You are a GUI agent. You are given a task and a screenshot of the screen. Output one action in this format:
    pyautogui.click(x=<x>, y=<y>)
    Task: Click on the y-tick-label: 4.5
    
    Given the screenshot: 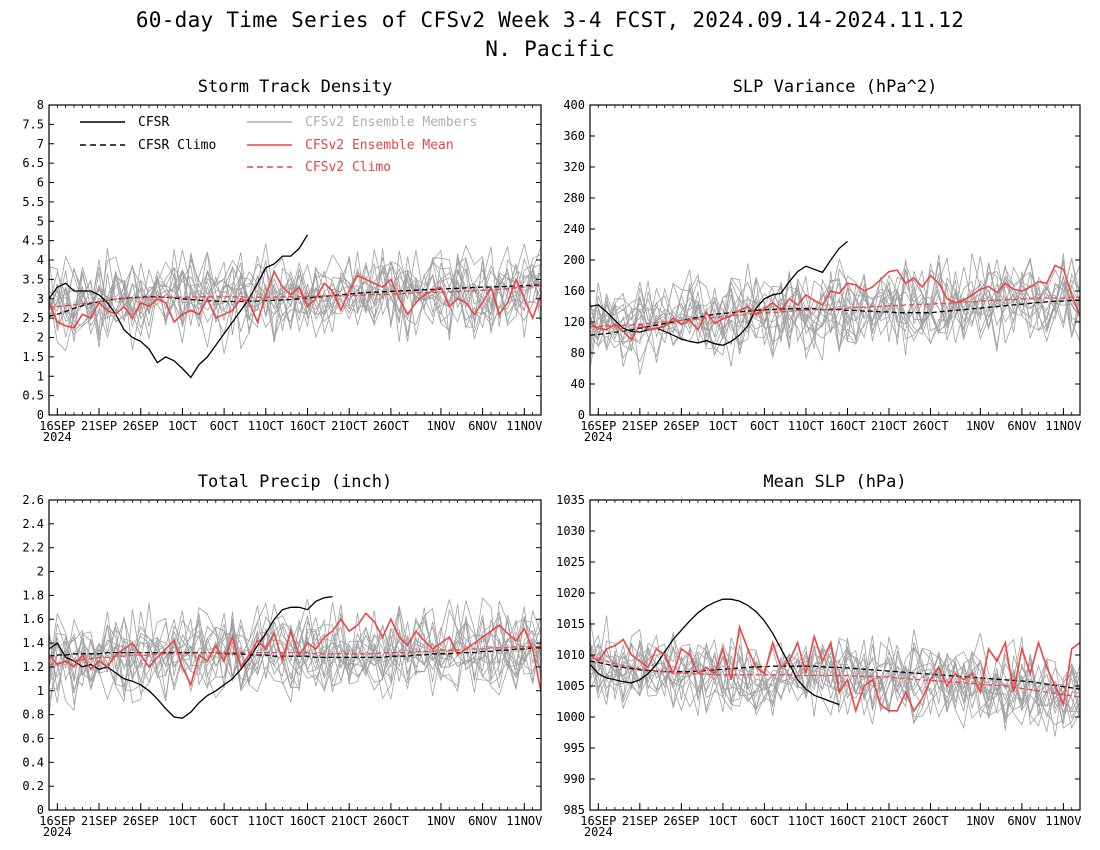 What is the action you would take?
    pyautogui.click(x=33, y=241)
    